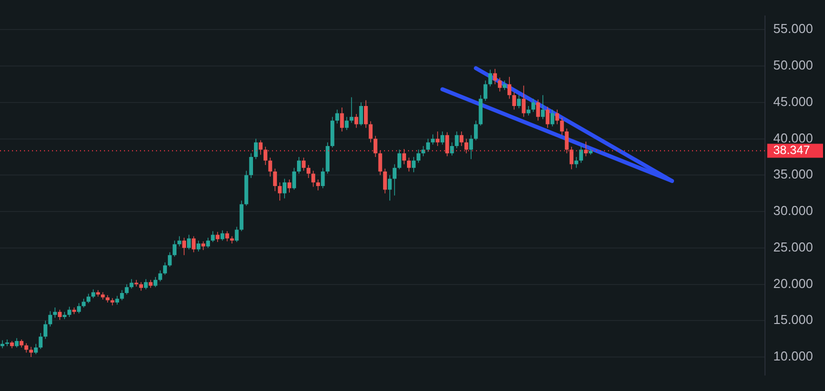 This screenshot has height=391, width=825. Describe the element at coordinates (793, 174) in the screenshot. I see `y-tick-label: 35.000` at that location.